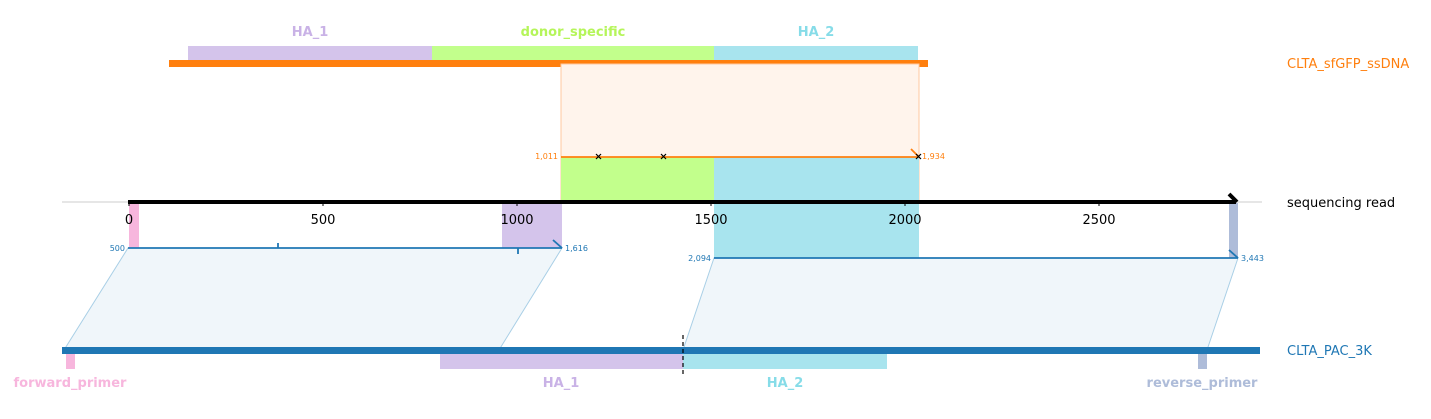  Describe the element at coordinates (960, 304) in the screenshot. I see `bottom-alignment-2-shade` at that location.